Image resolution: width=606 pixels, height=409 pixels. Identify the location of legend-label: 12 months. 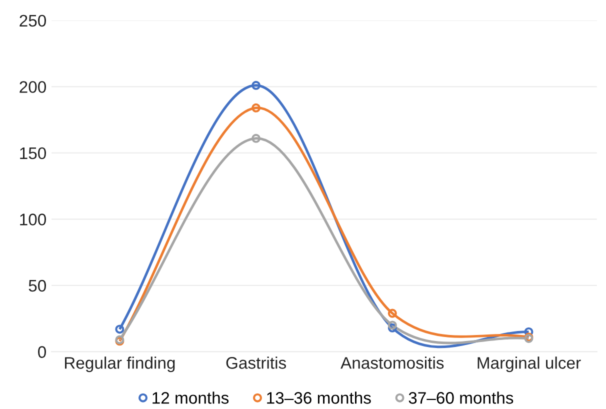
(190, 398).